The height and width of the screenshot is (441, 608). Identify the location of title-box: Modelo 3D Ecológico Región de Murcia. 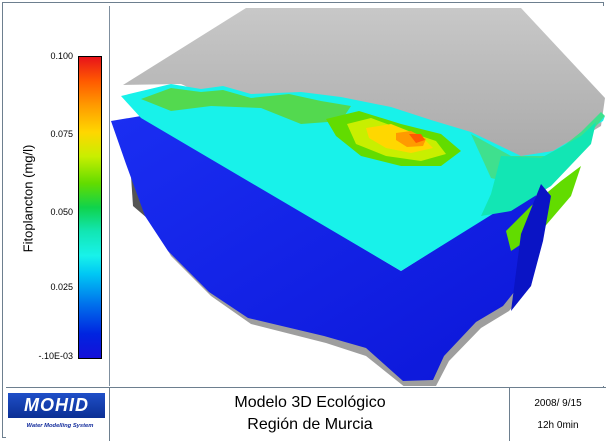
(310, 414).